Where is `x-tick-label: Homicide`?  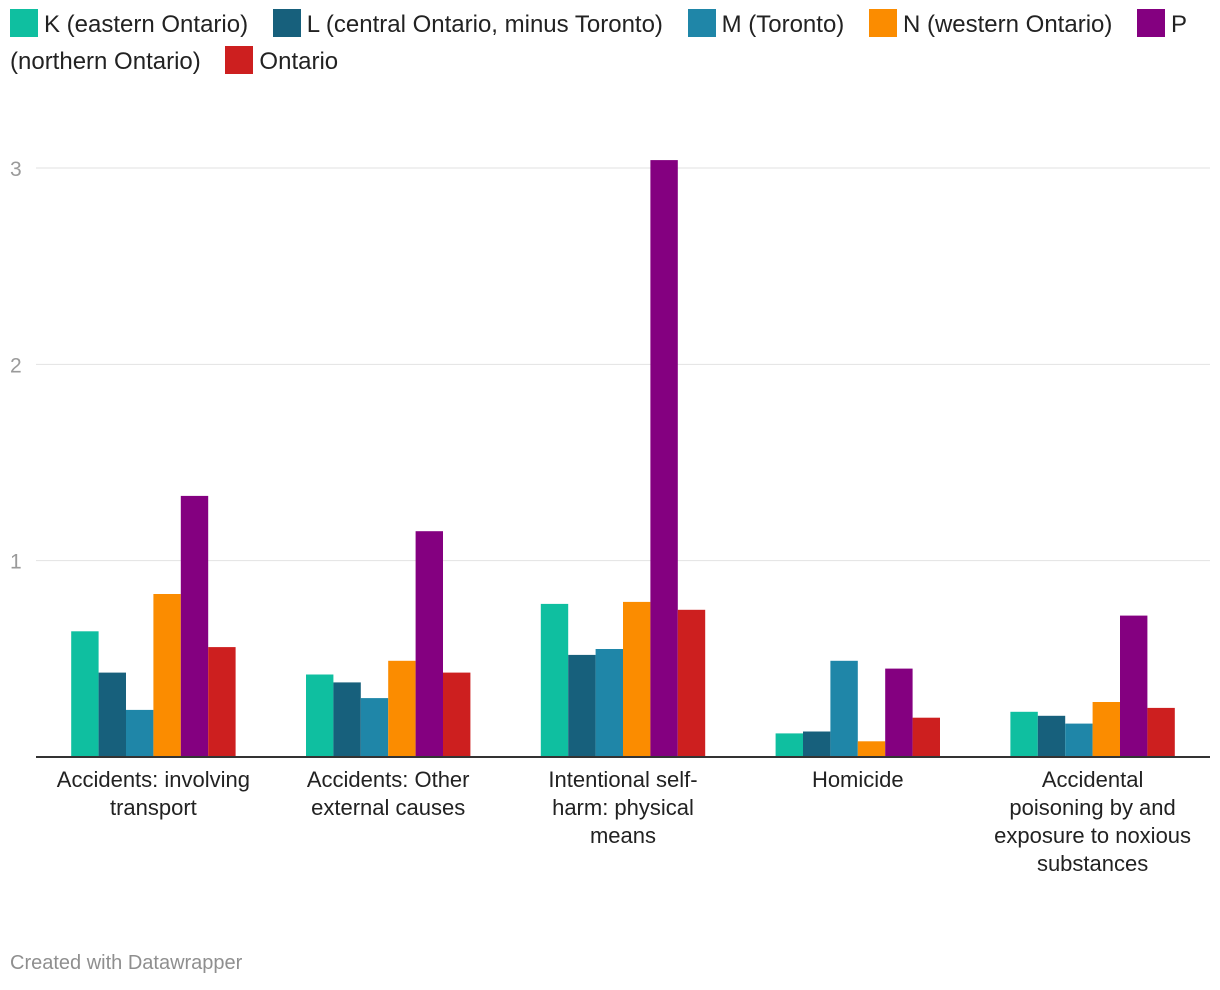
x-tick-label: Homicide is located at coordinates (857, 779).